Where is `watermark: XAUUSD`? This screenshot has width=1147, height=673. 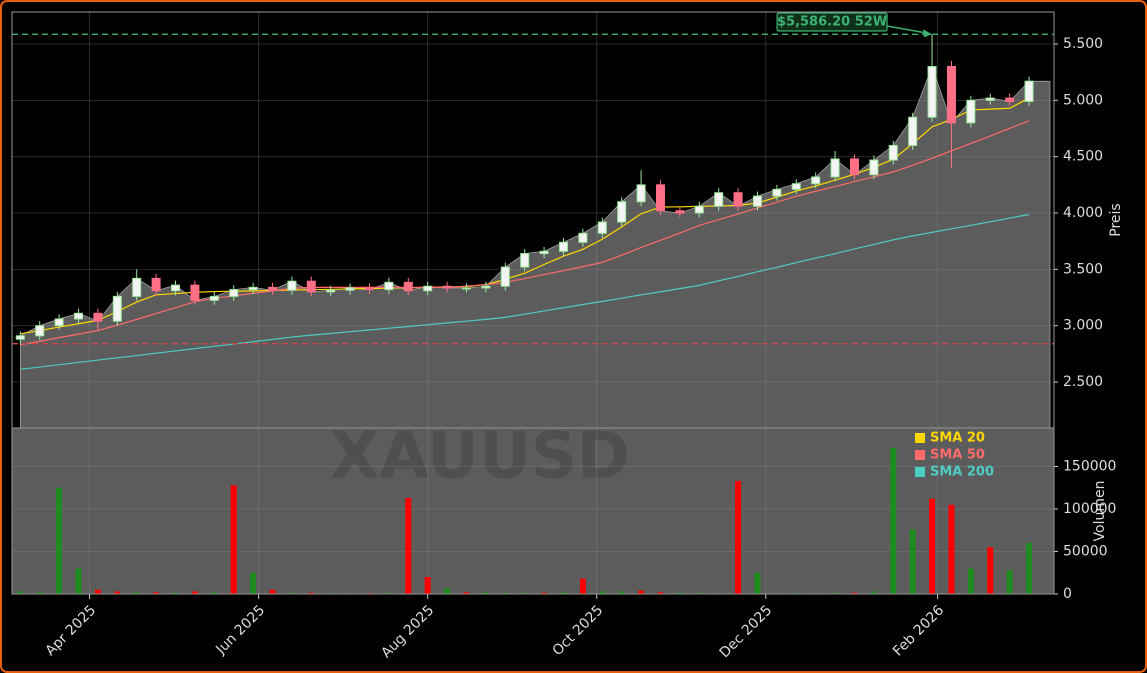
watermark: XAUUSD is located at coordinates (480, 457).